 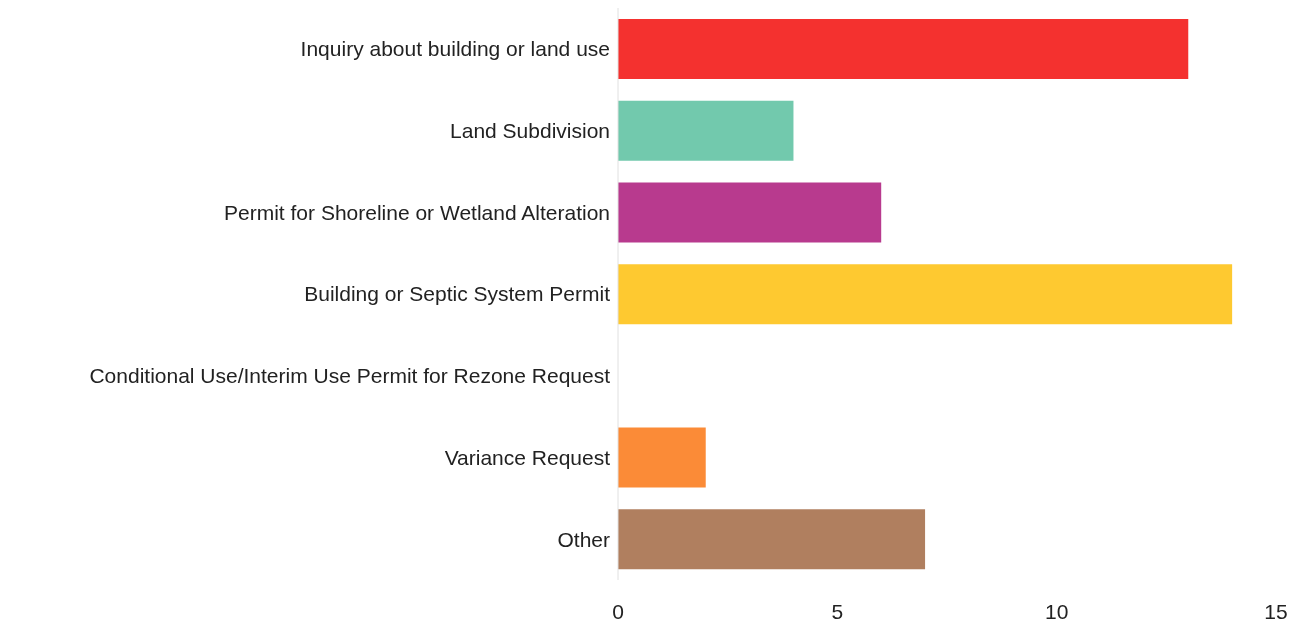 I want to click on x-tick-label: 5, so click(x=837, y=611).